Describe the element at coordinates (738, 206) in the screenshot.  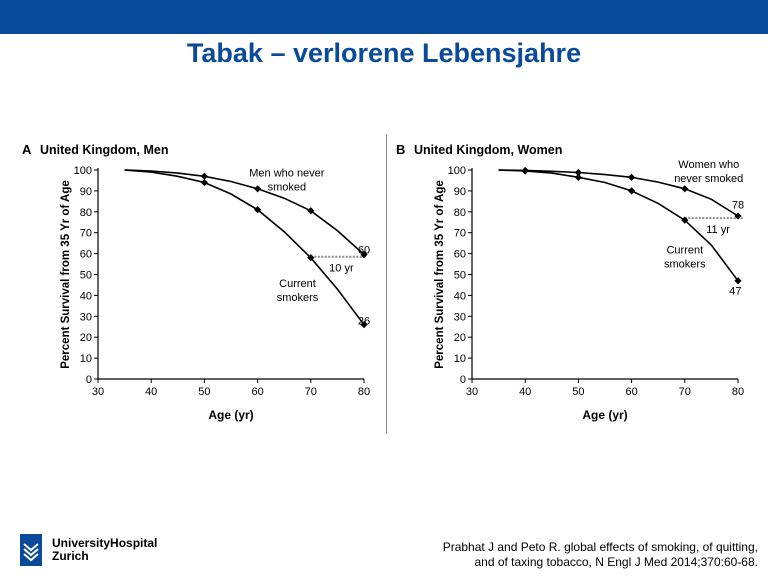
I see `data-label: 78` at that location.